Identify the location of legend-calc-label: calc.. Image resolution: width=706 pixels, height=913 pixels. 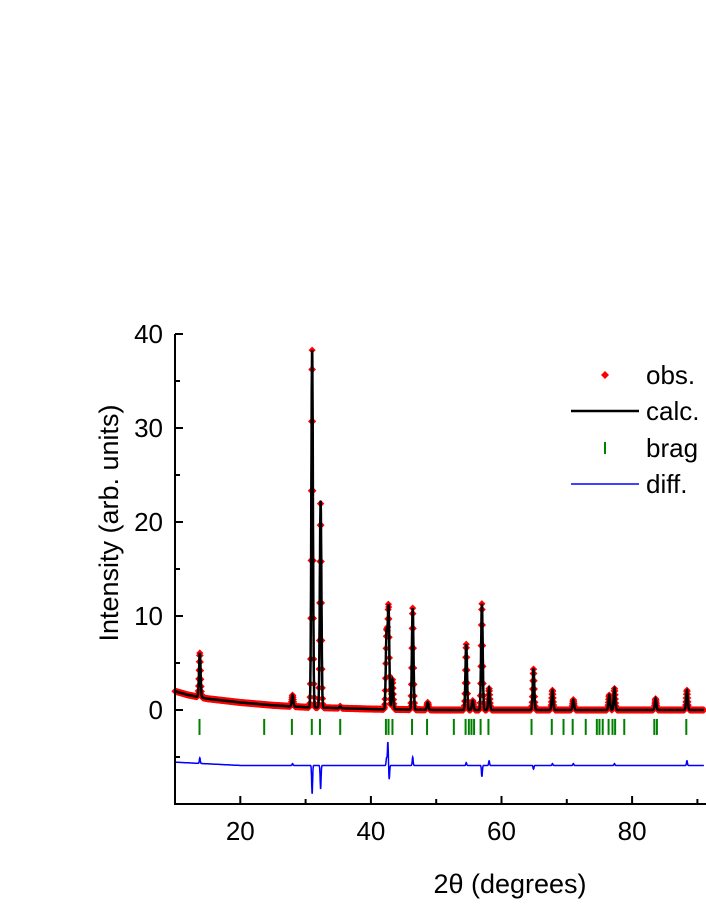
(672, 411).